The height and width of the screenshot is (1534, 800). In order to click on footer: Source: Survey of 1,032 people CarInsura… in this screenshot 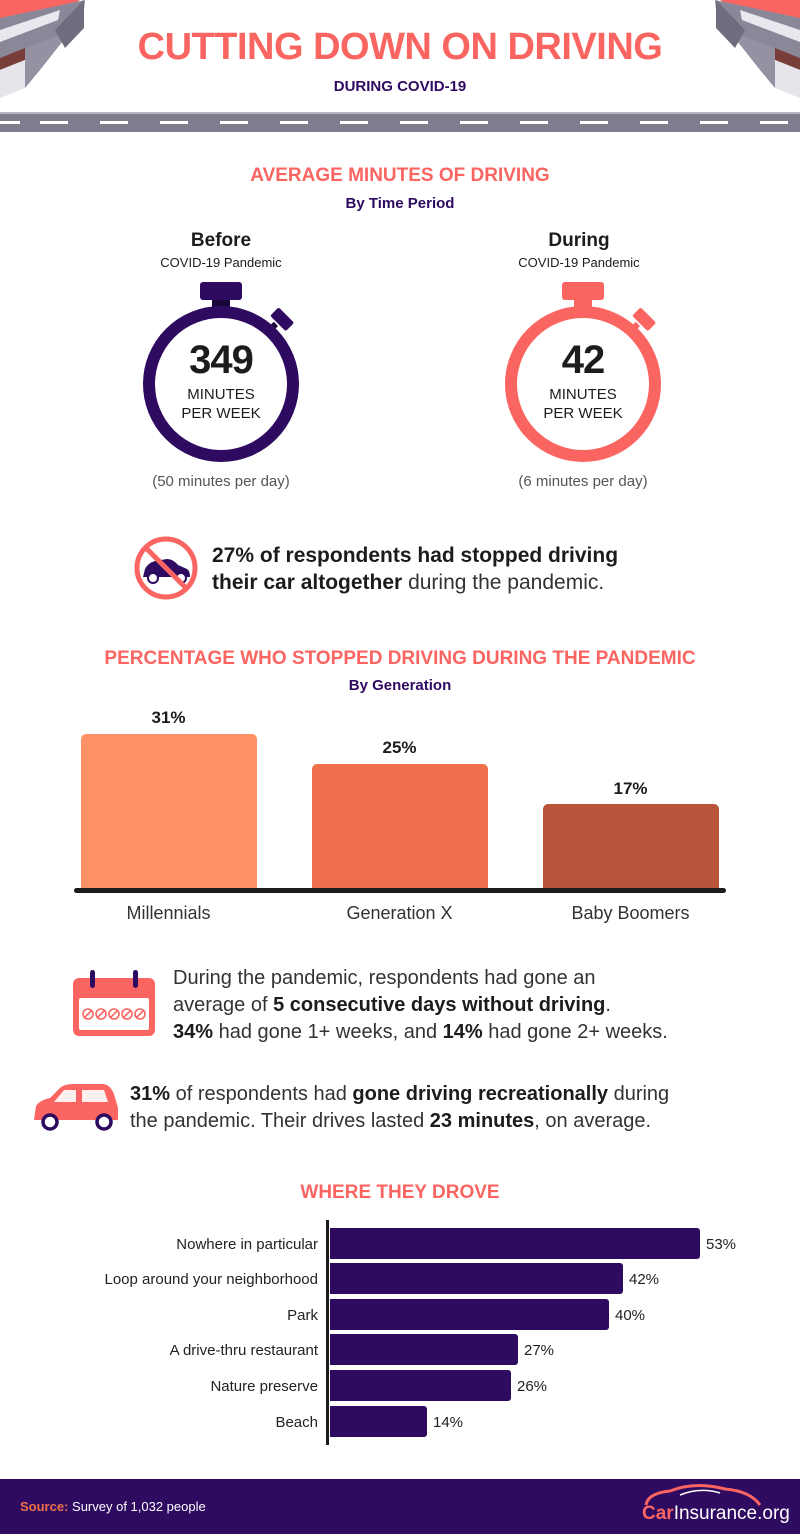, I will do `click(400, 1506)`.